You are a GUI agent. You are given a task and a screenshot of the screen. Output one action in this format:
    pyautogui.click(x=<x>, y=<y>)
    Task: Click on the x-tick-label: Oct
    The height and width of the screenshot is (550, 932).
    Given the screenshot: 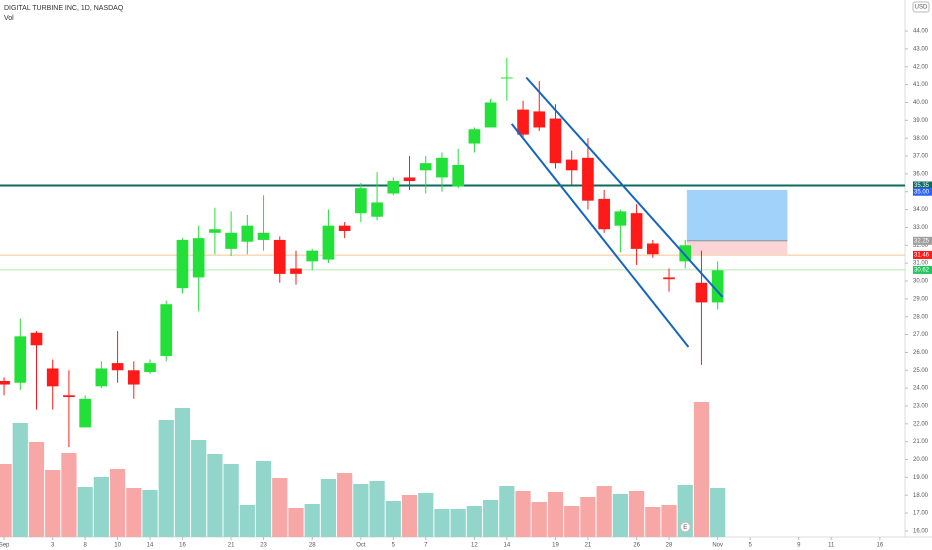 What is the action you would take?
    pyautogui.click(x=361, y=546)
    